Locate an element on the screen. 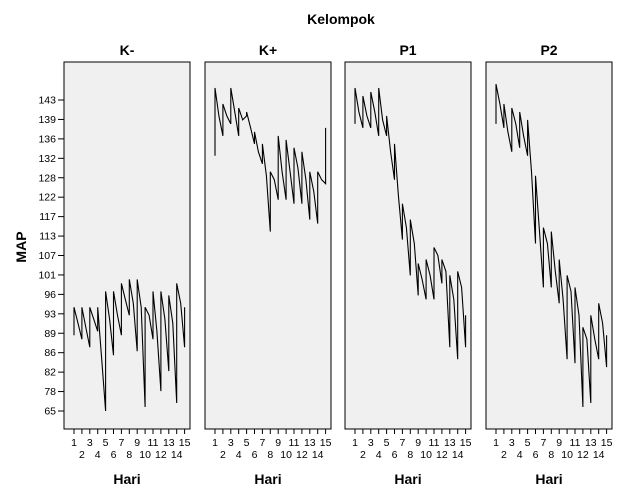 This screenshot has height=501, width=626. y-tick-label: 117 is located at coordinates (47, 217).